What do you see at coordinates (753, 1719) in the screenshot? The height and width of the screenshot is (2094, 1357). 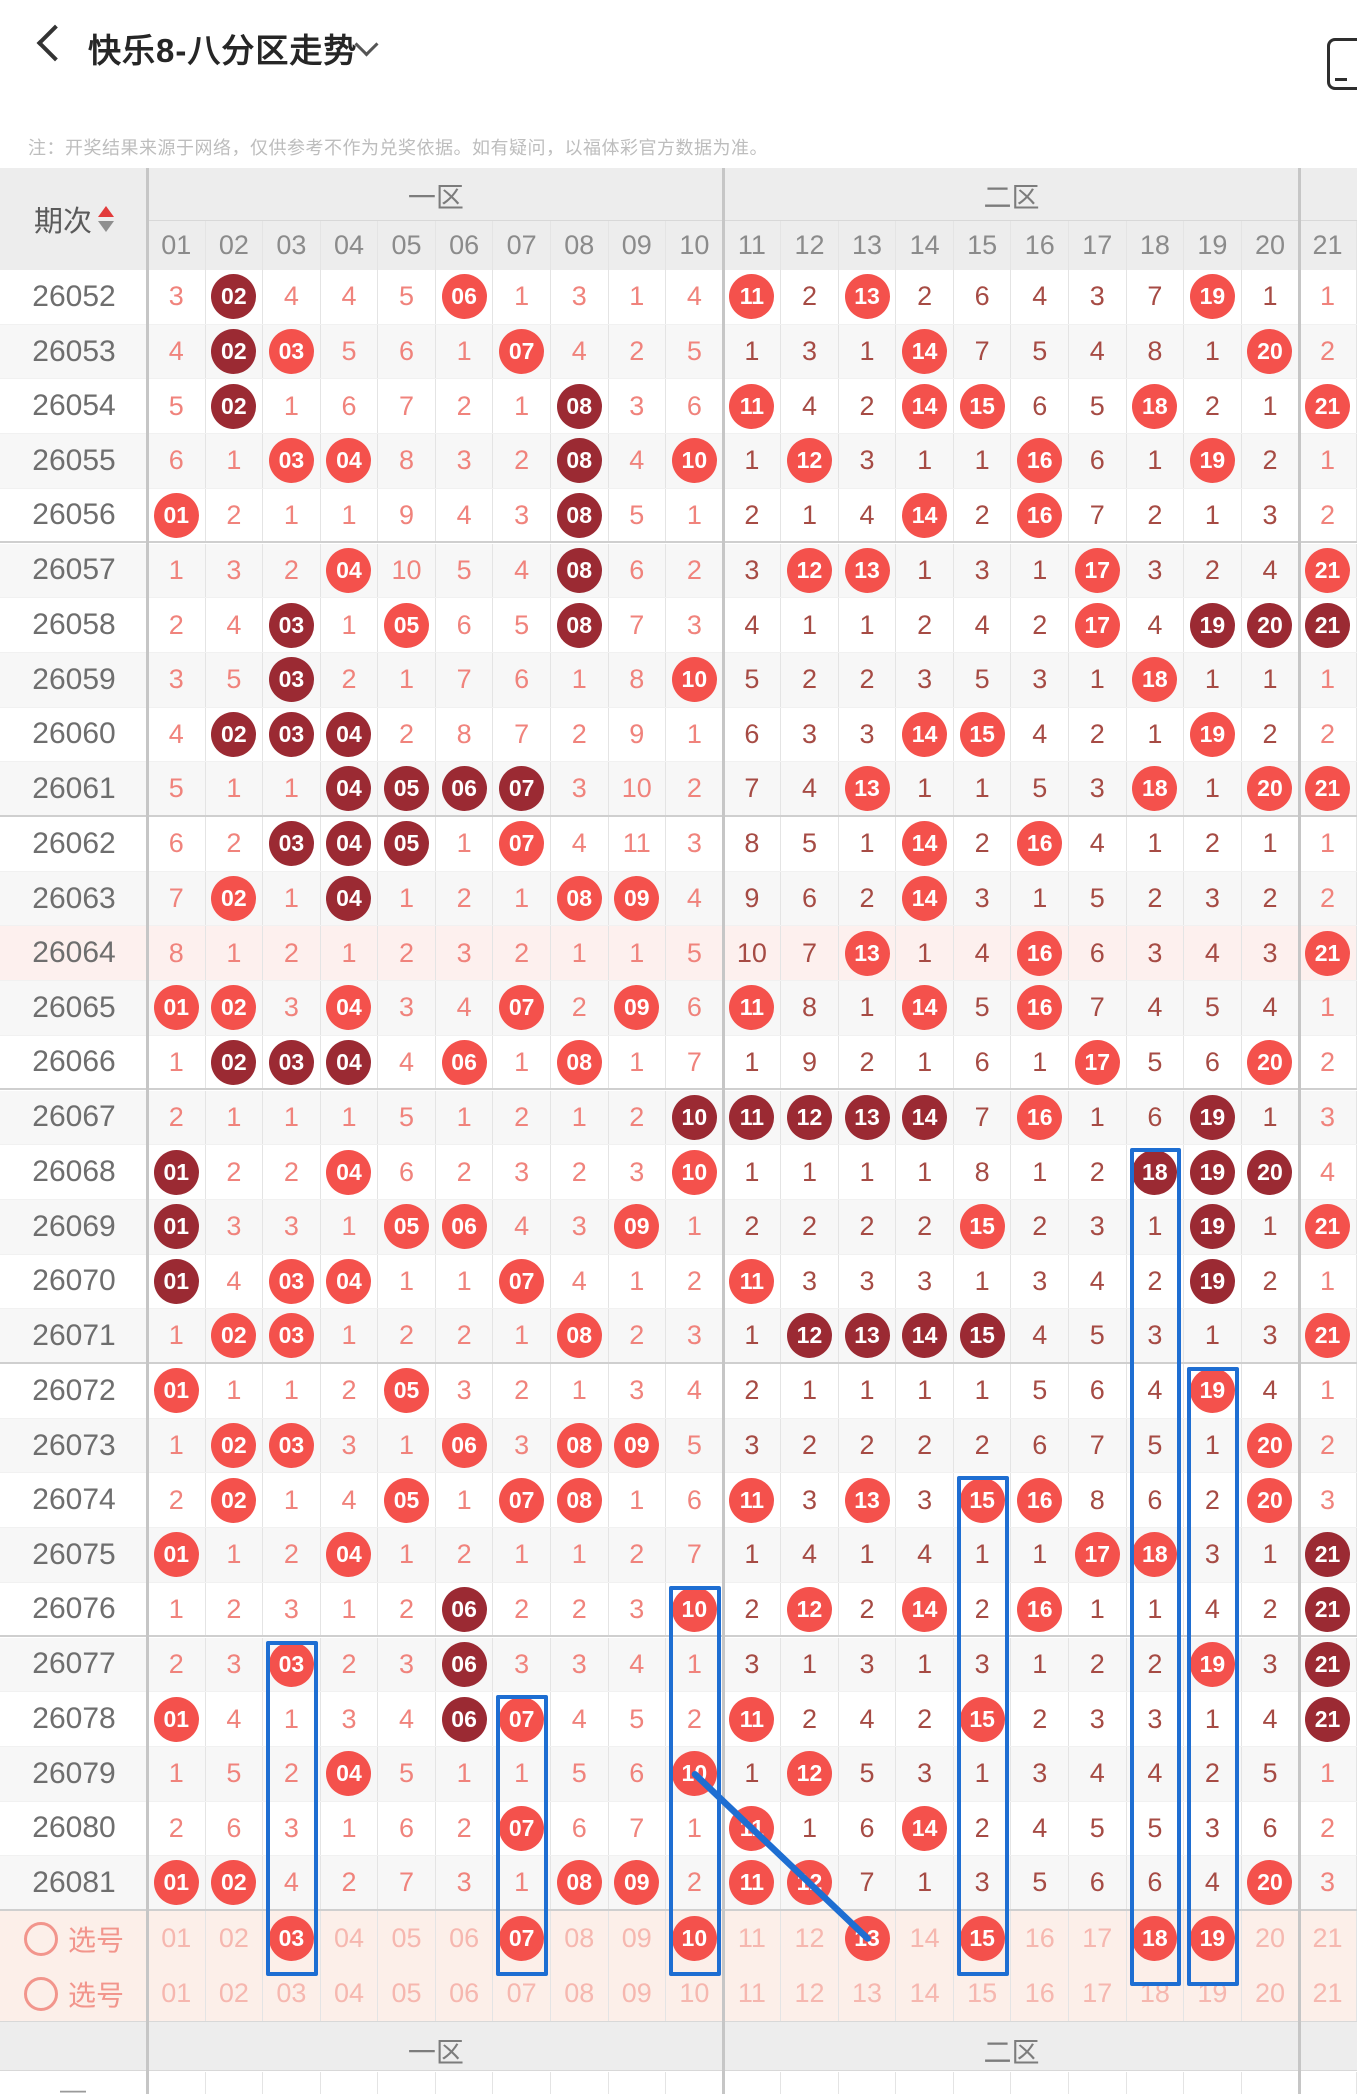 I see `cell: 11` at bounding box center [753, 1719].